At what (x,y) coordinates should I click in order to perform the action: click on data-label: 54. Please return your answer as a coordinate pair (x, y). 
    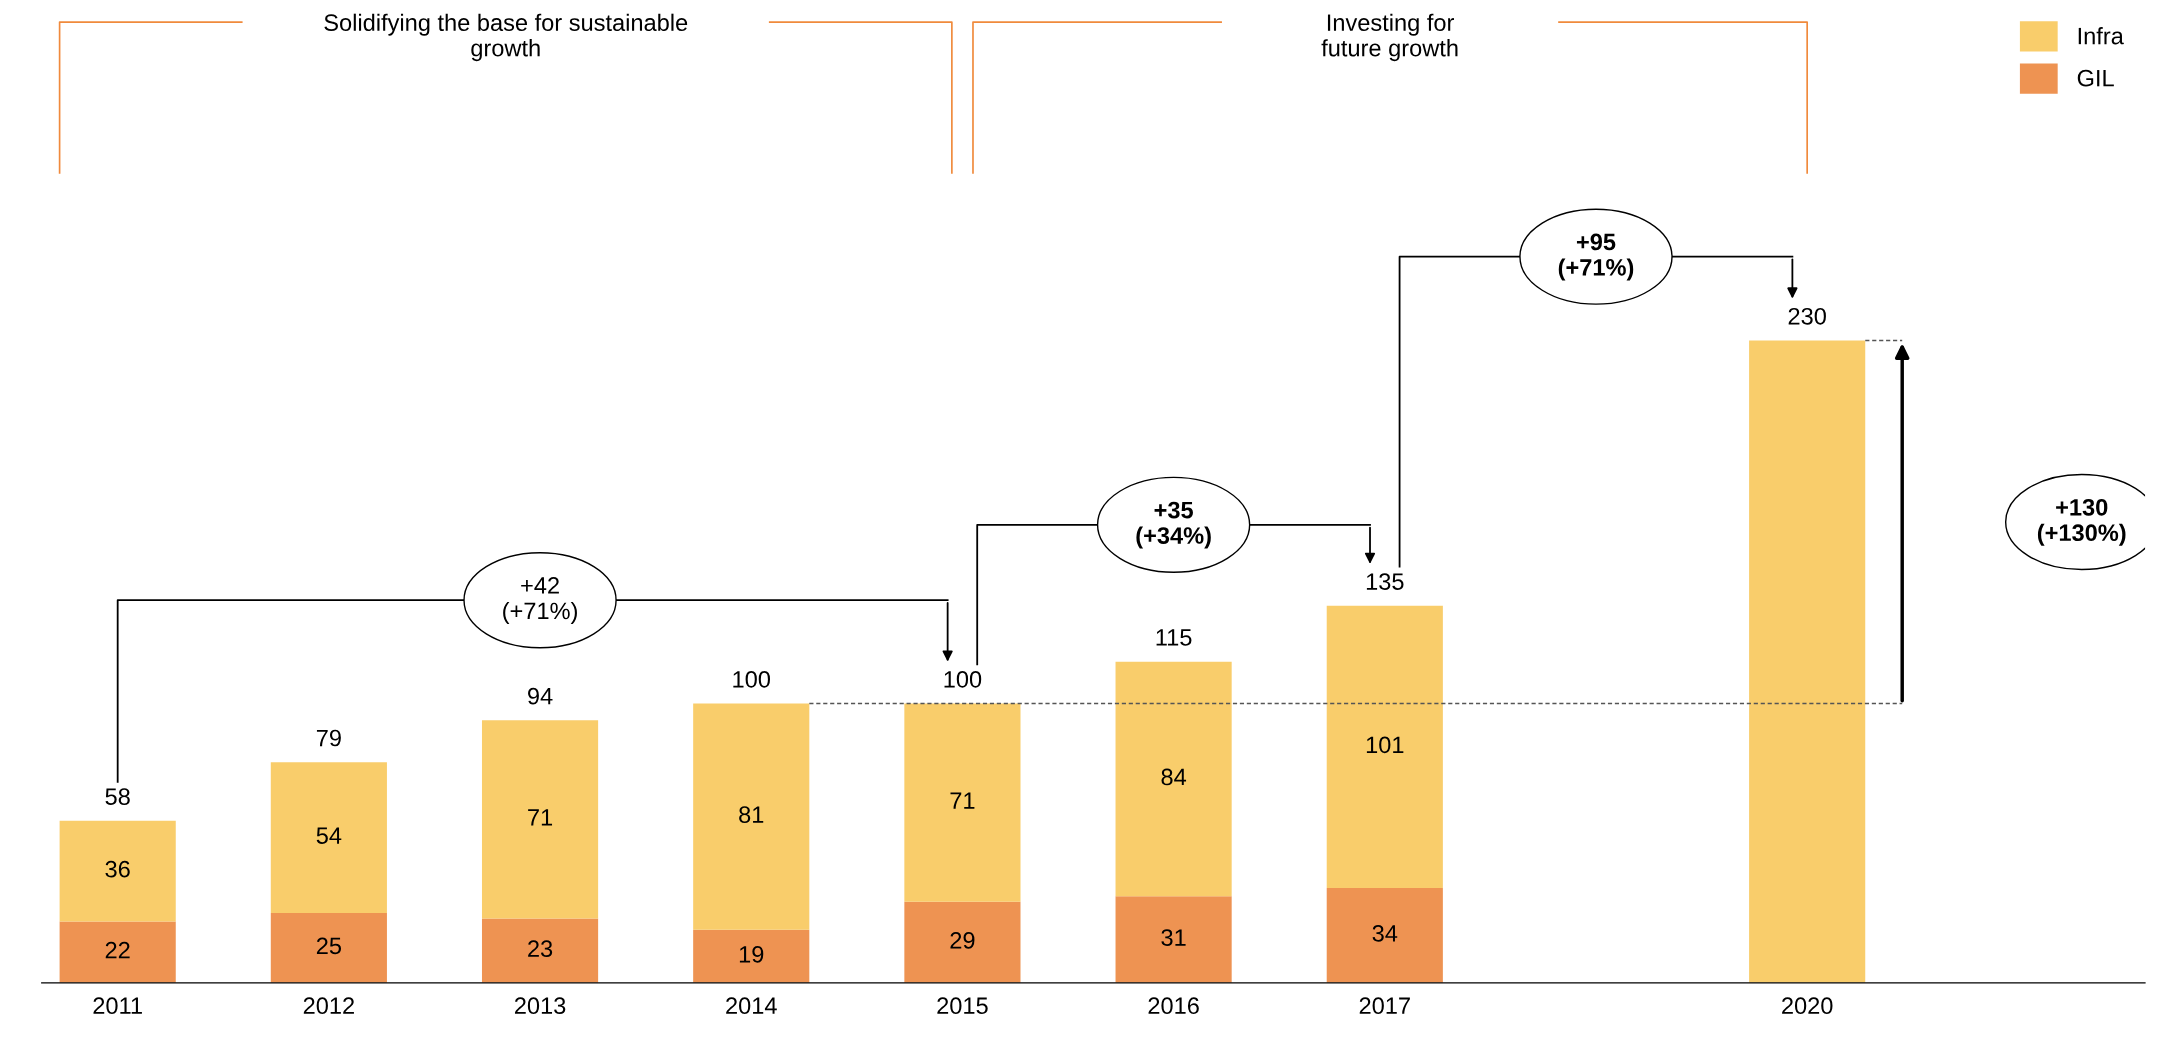
    Looking at the image, I should click on (329, 835).